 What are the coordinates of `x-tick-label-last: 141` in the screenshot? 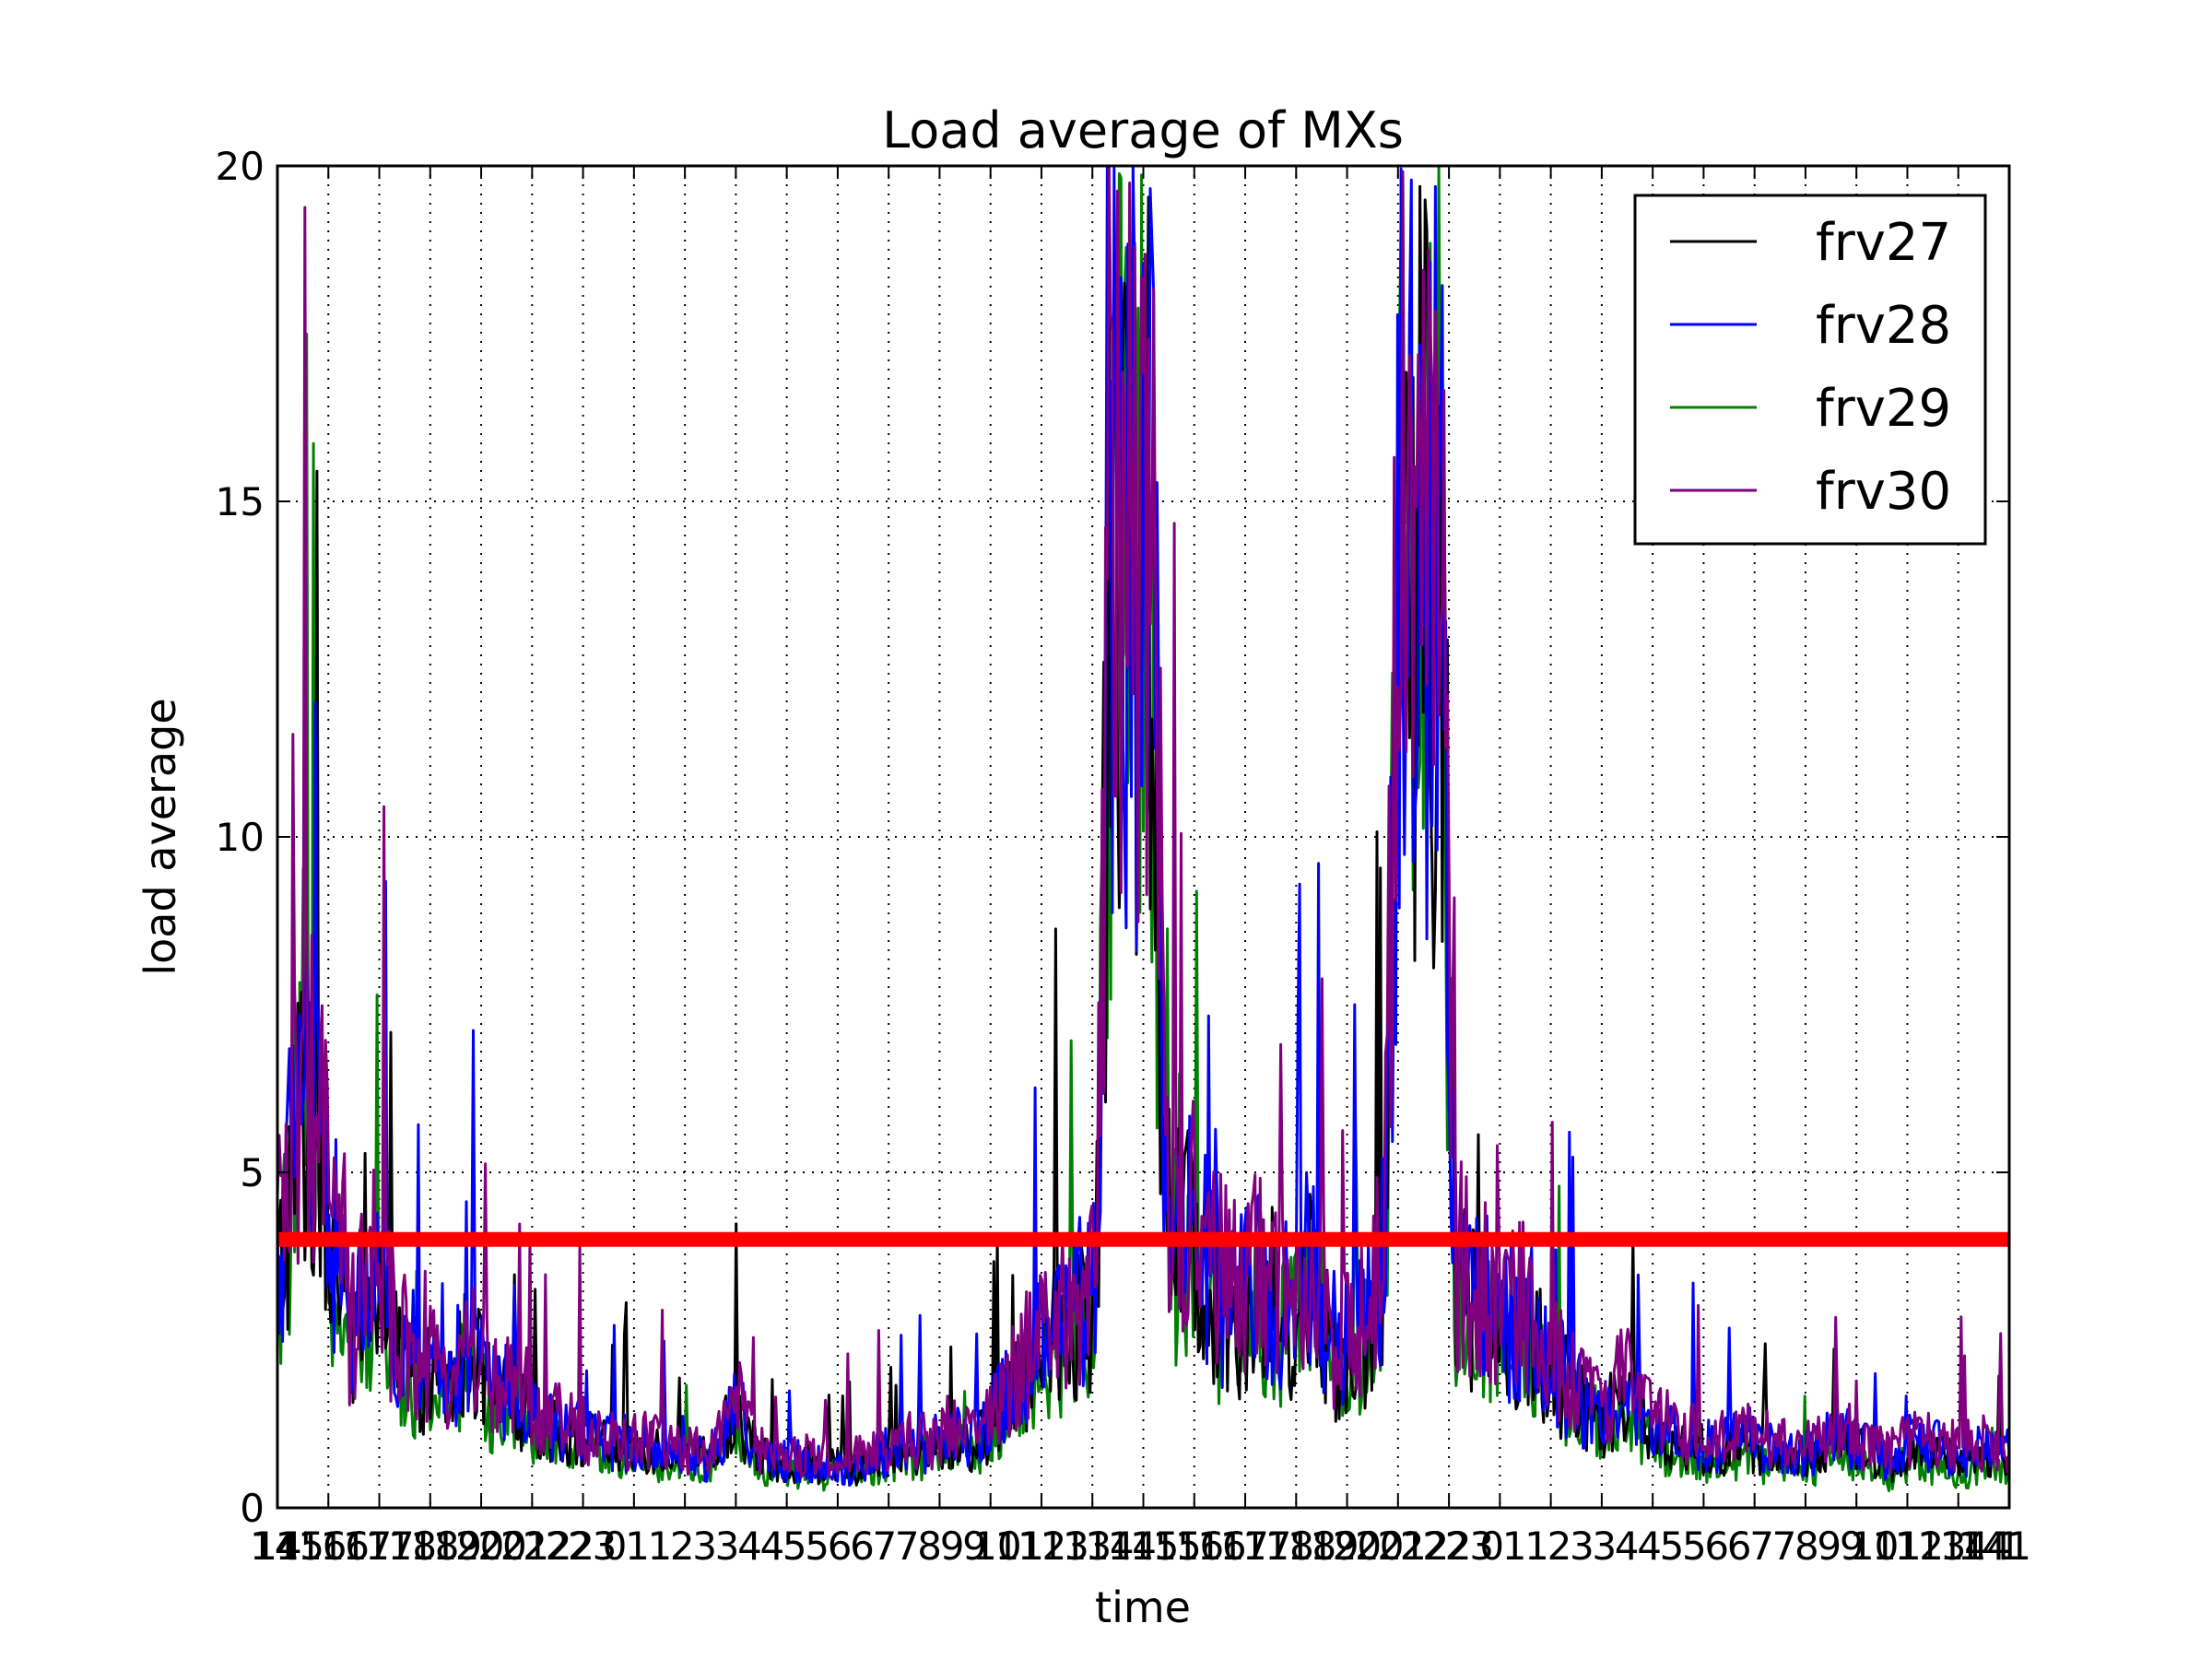 It's located at (1994, 1546).